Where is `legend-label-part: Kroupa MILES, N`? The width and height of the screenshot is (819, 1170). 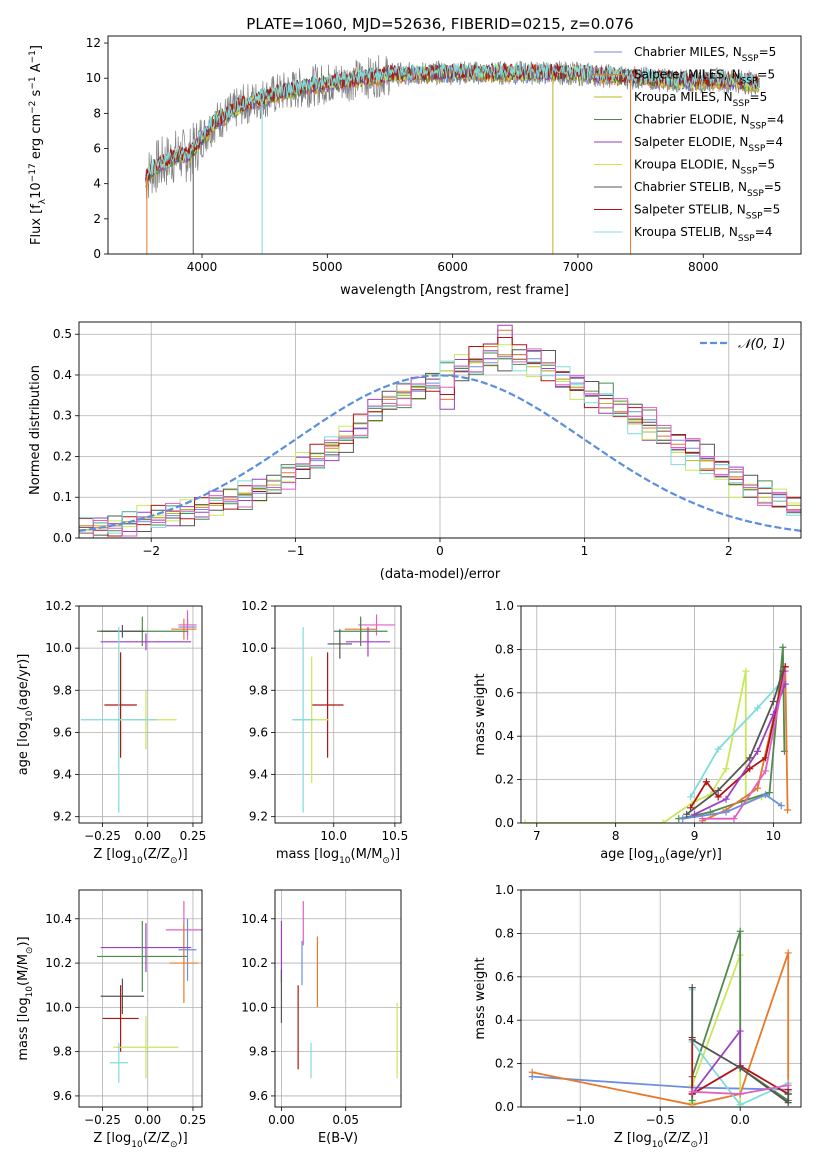
legend-label-part: Kroupa MILES, N is located at coordinates (683, 97).